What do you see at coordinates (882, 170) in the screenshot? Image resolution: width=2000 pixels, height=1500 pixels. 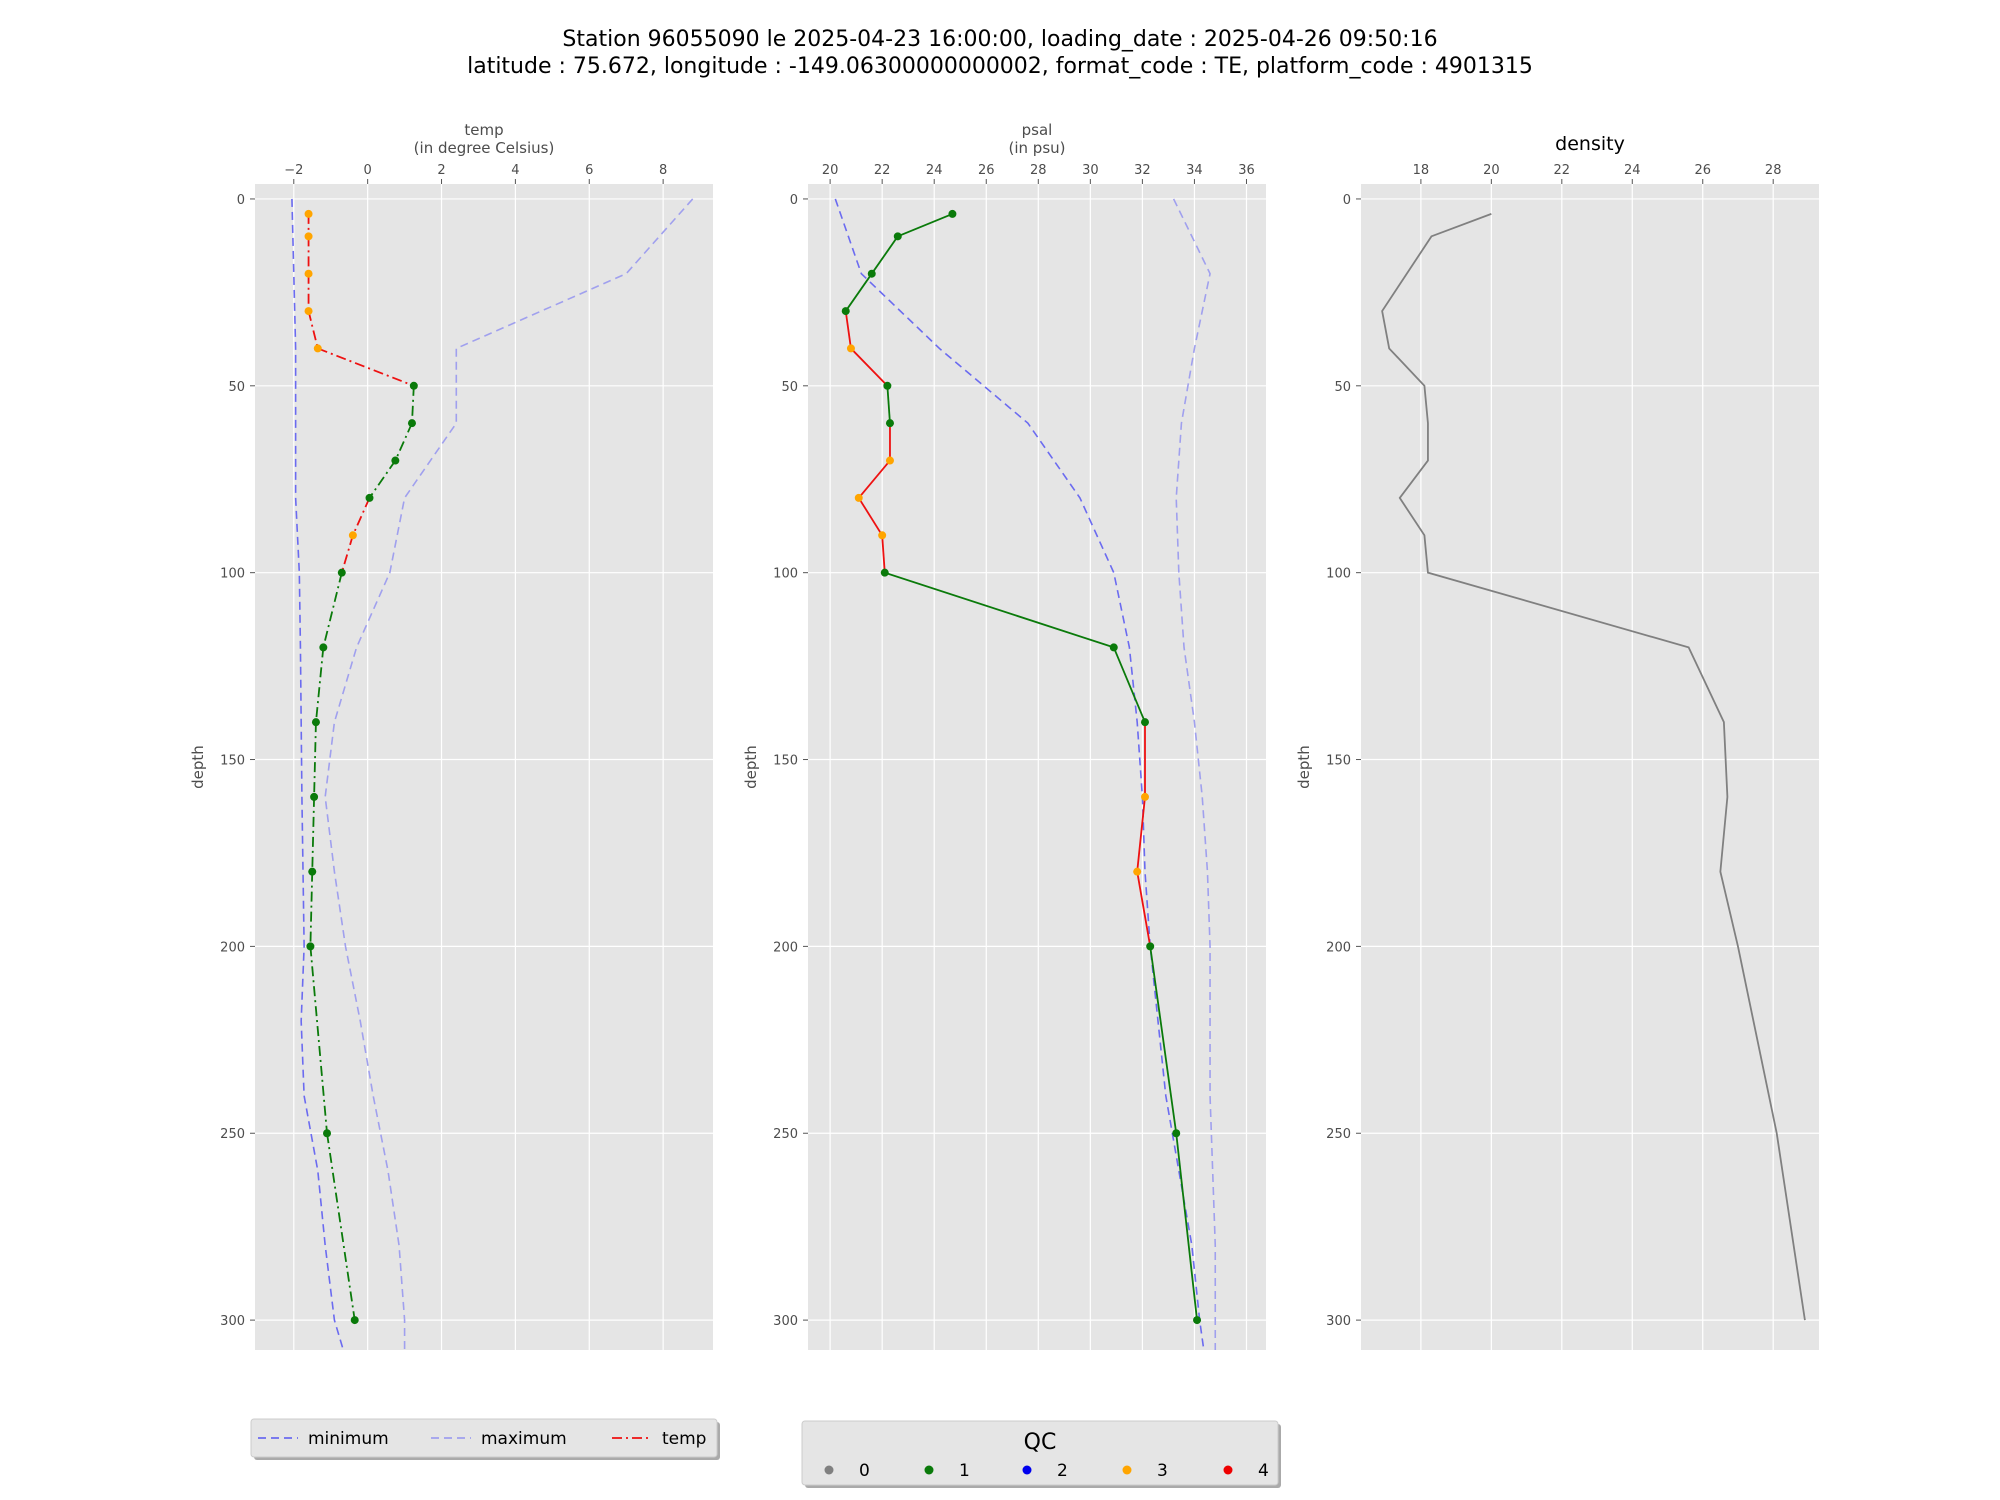 I see `x-tick-label: 22` at bounding box center [882, 170].